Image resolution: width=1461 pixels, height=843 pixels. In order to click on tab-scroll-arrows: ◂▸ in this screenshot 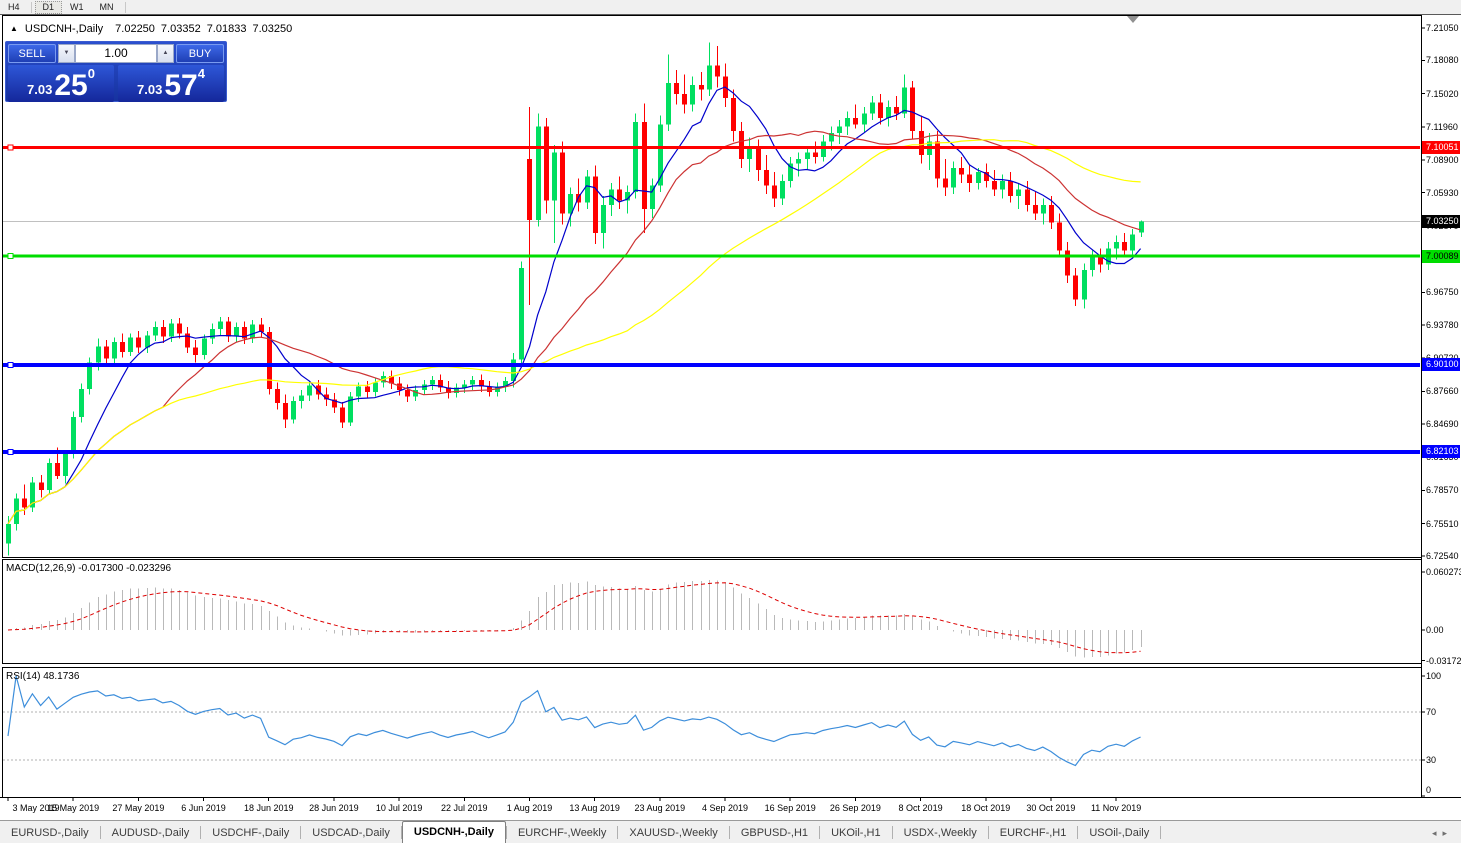, I will do `click(1442, 833)`.